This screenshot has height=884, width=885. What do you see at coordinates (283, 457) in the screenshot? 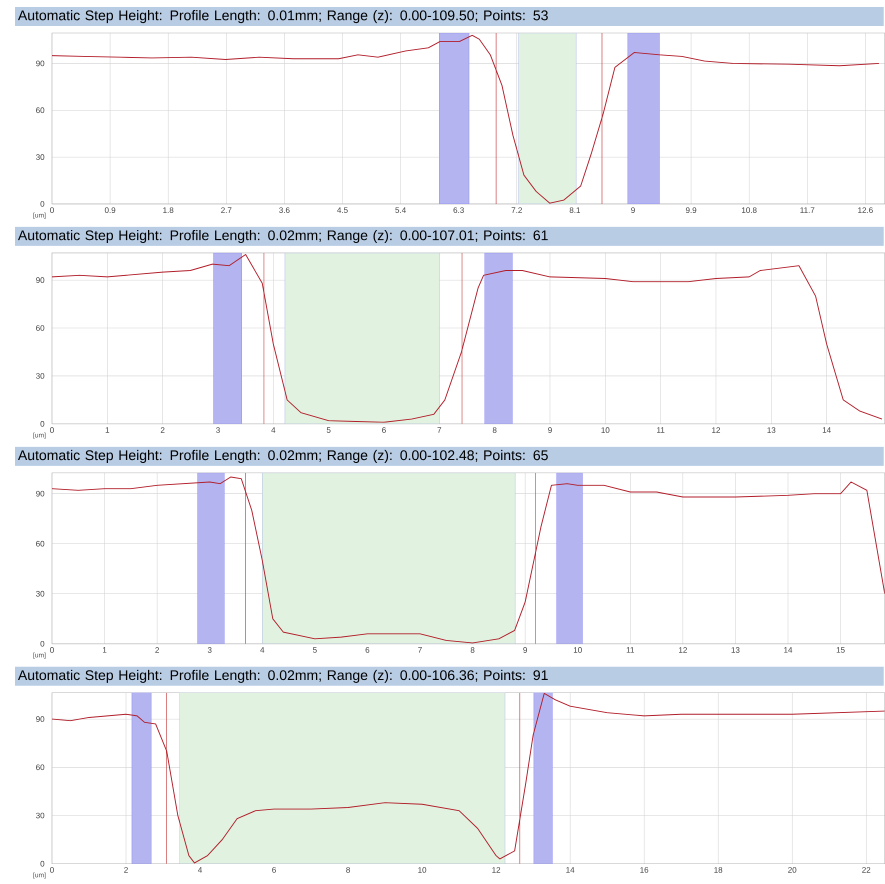
I see `chart-title: Automatic Step Height: Profile Length: 0.02mm; Range (z): 0.00-102.48; Points: 65` at bounding box center [283, 457].